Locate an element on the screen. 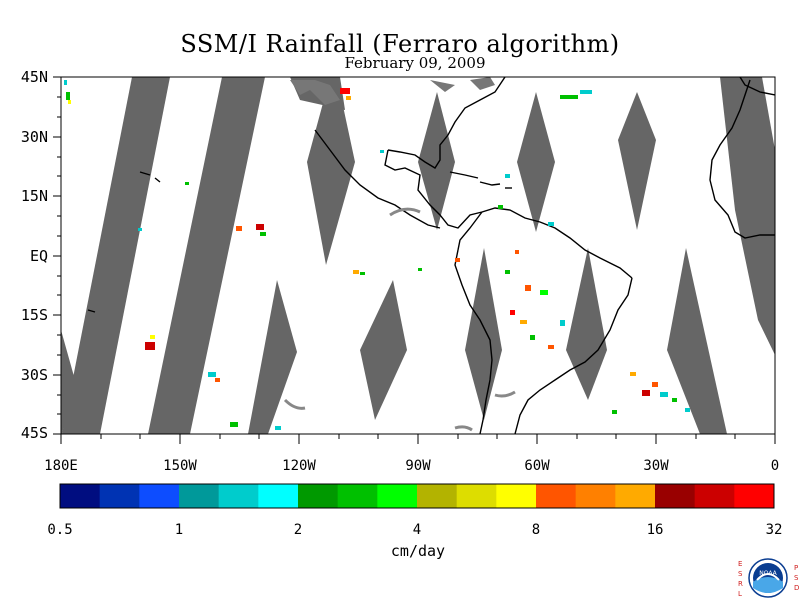 The height and width of the screenshot is (600, 800). lon-label-30w: 30W is located at coordinates (656, 466).